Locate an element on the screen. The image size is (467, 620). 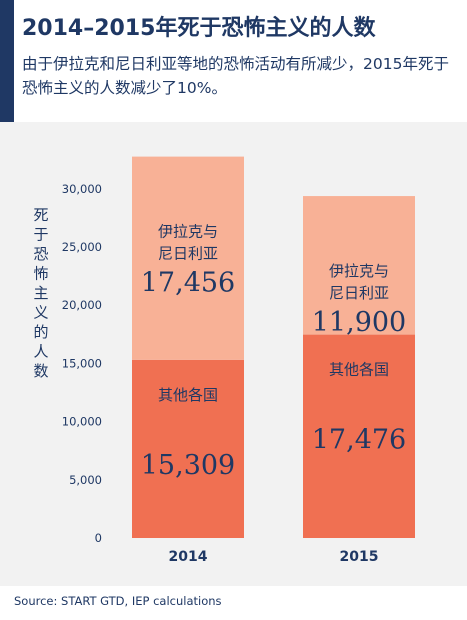
data-label: 17,456 is located at coordinates (188, 283).